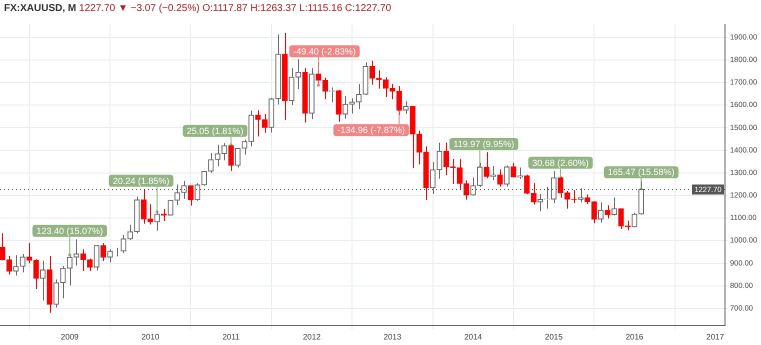  I want to click on x-tick-label: 2009, so click(70, 337).